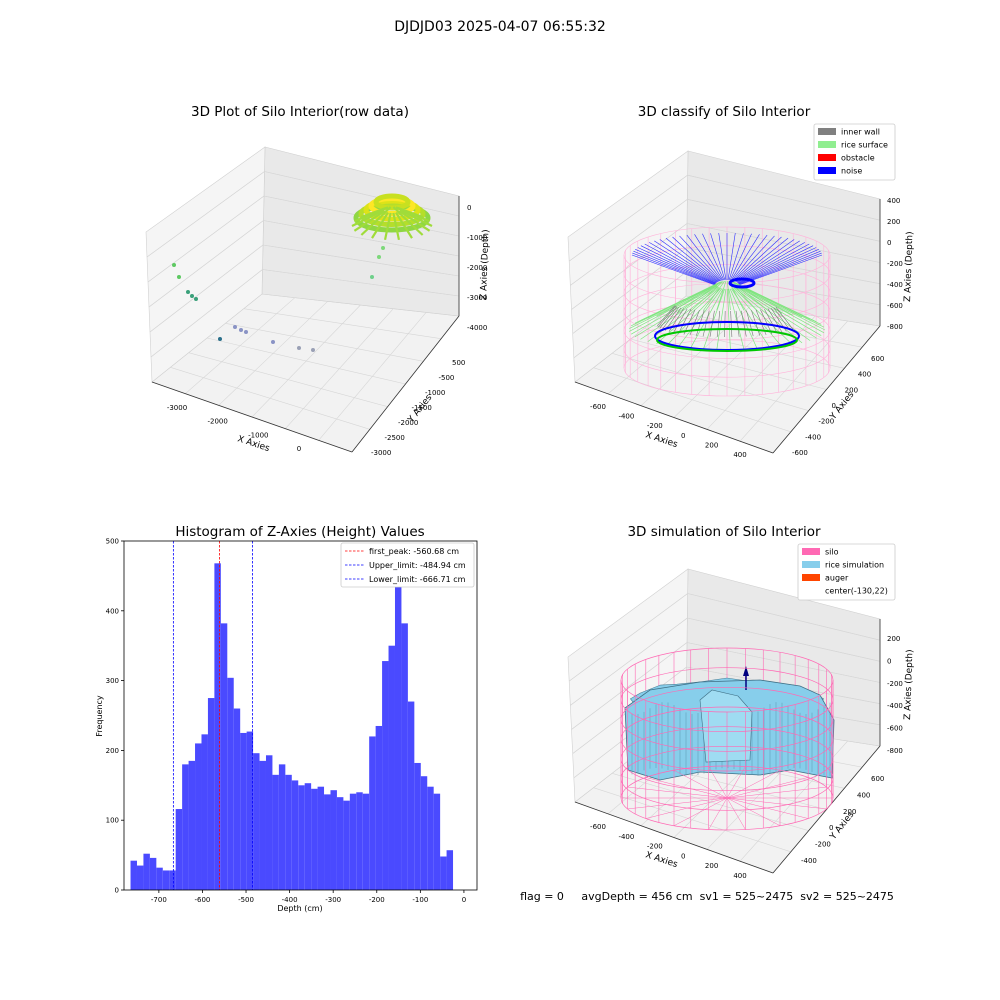  What do you see at coordinates (112, 751) in the screenshot?
I see `y-tick-label: 200` at bounding box center [112, 751].